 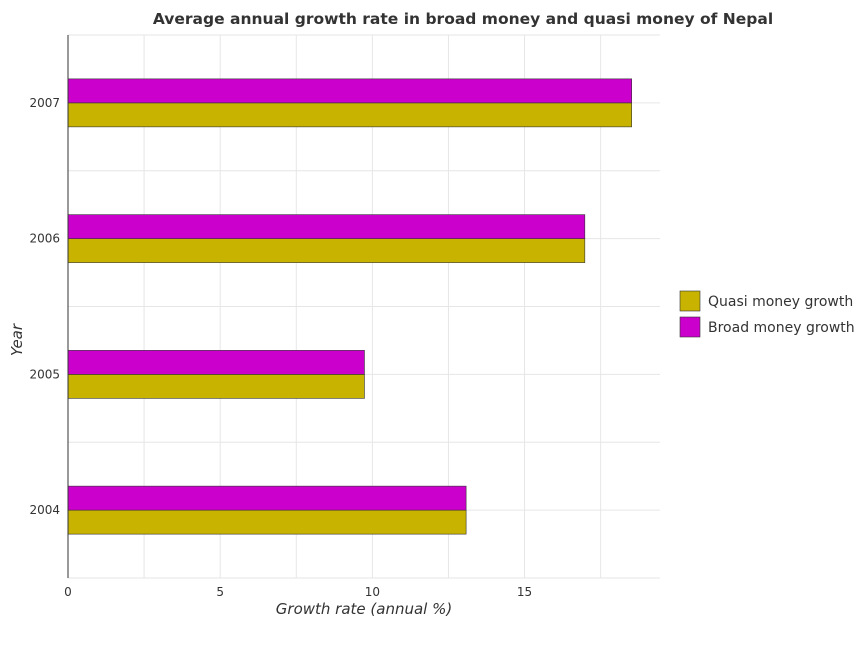 I want to click on bar-quasi-money-growth-2005, so click(x=216, y=386).